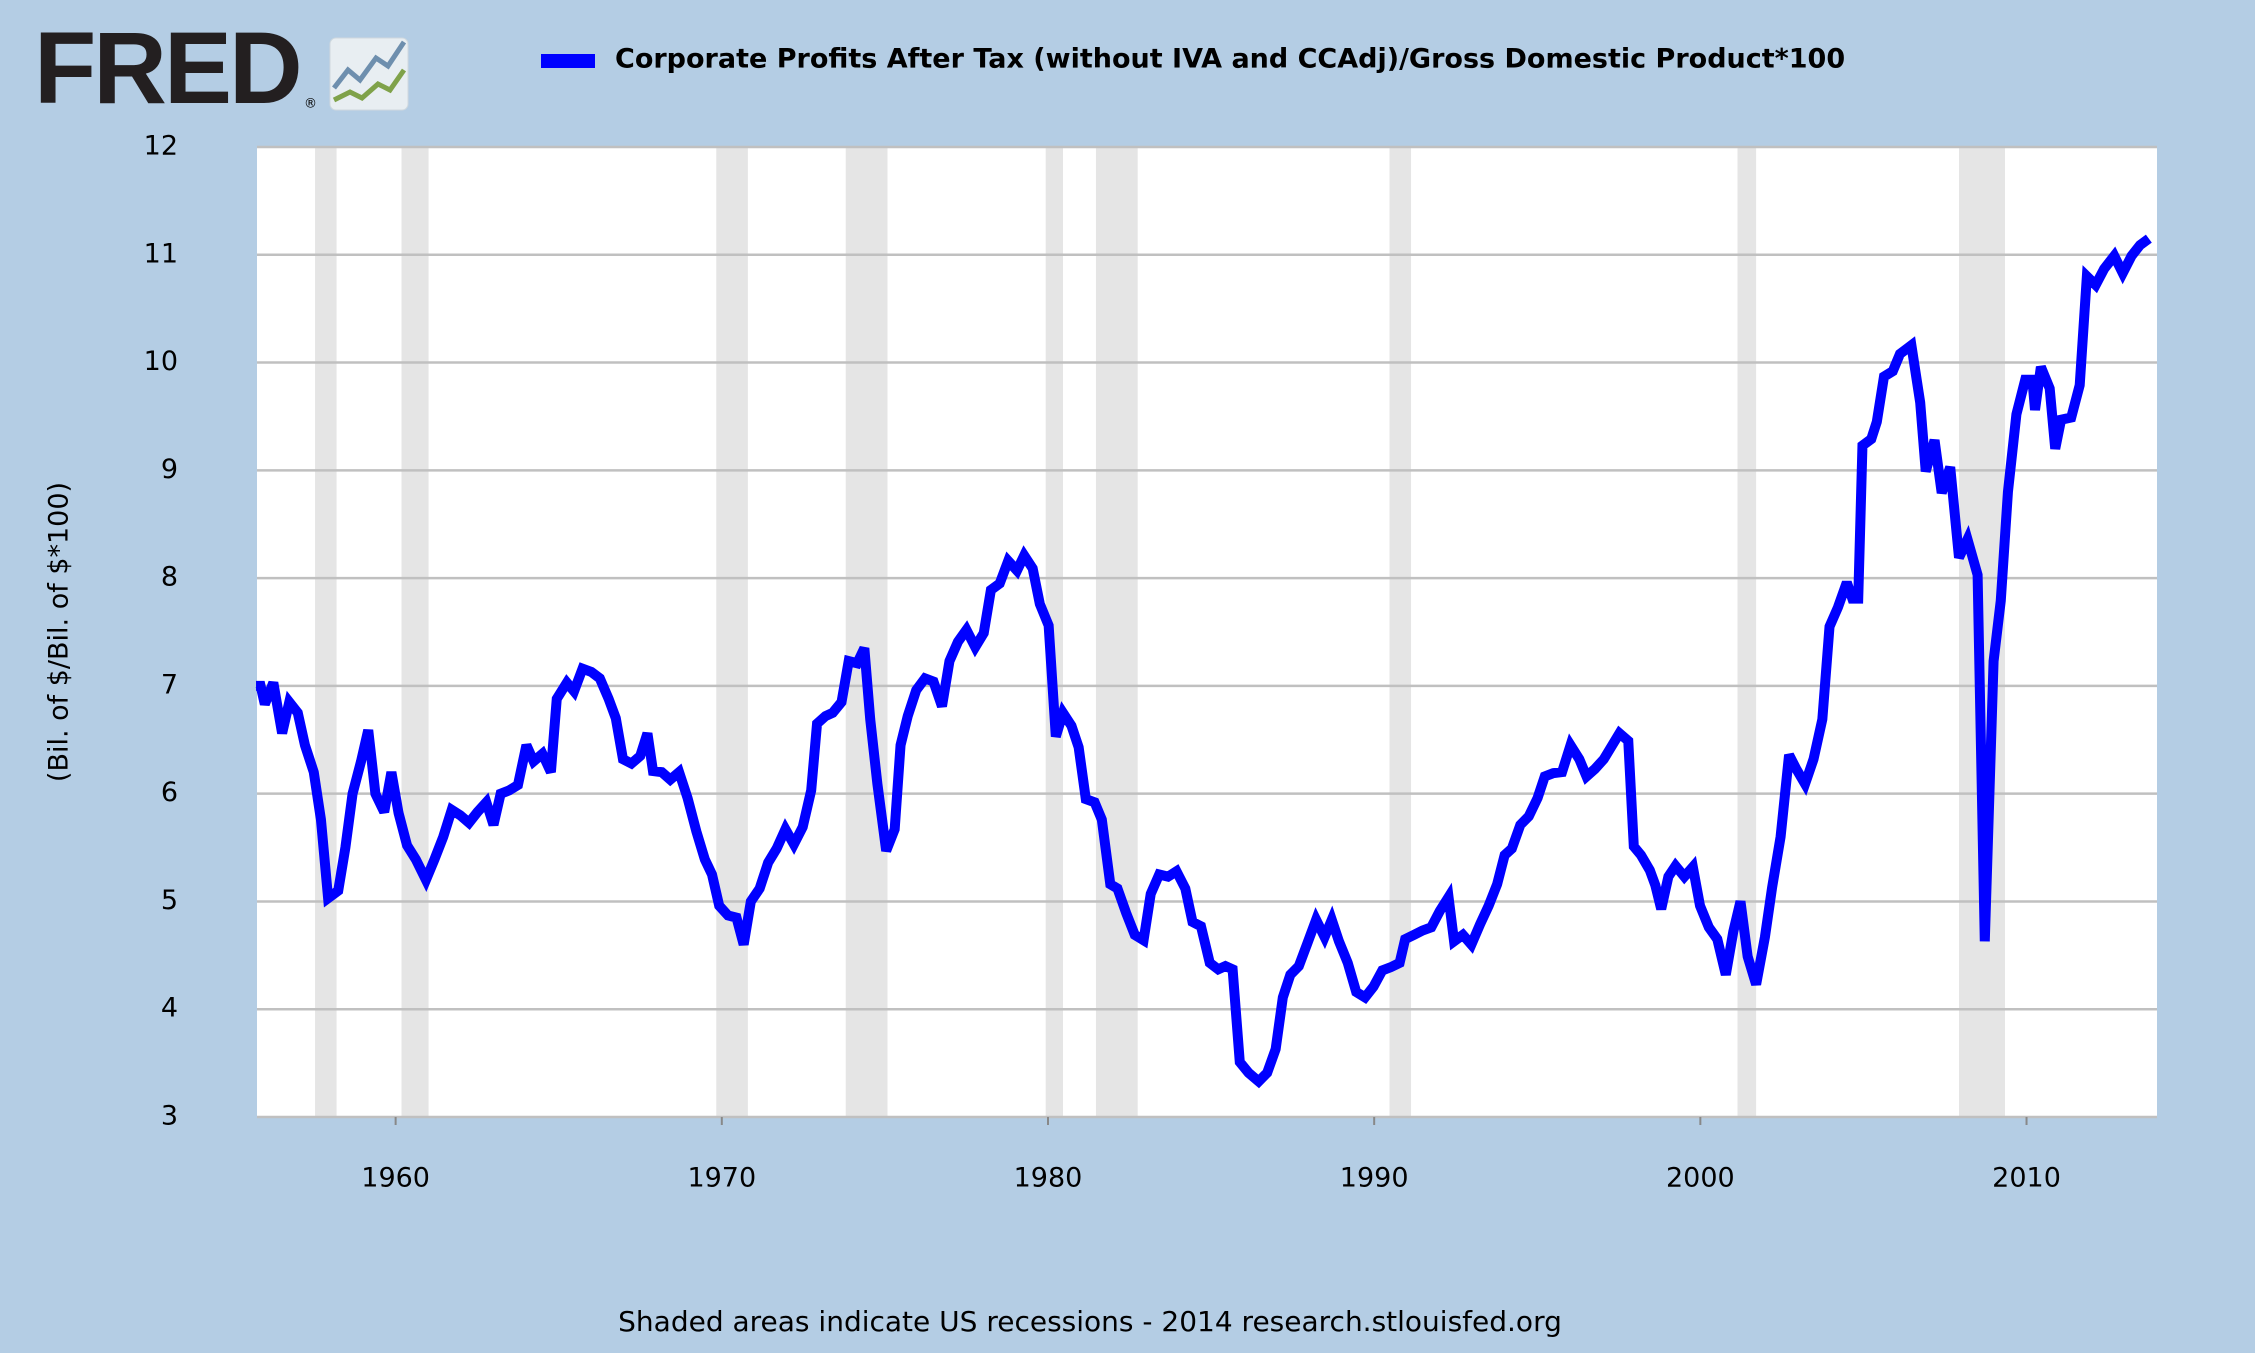 The height and width of the screenshot is (1353, 2255). Describe the element at coordinates (169, 469) in the screenshot. I see `y-tick-label: 9` at that location.